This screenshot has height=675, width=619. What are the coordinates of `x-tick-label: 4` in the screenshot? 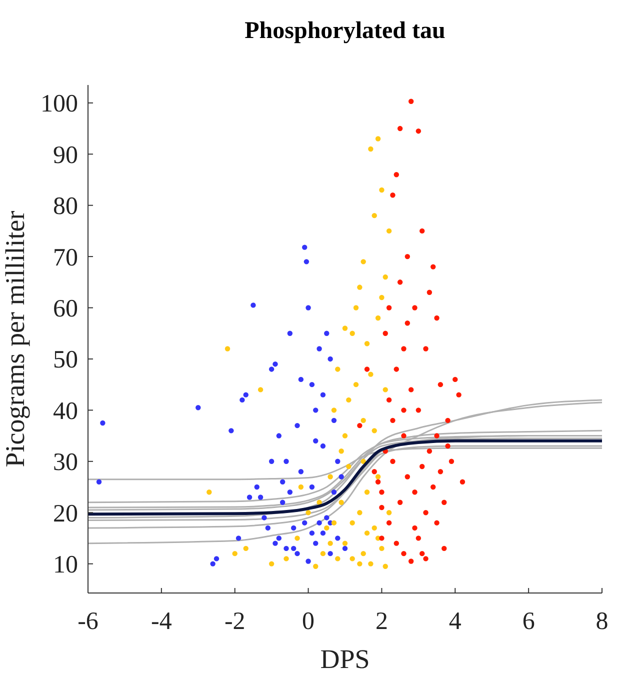 It's located at (455, 621).